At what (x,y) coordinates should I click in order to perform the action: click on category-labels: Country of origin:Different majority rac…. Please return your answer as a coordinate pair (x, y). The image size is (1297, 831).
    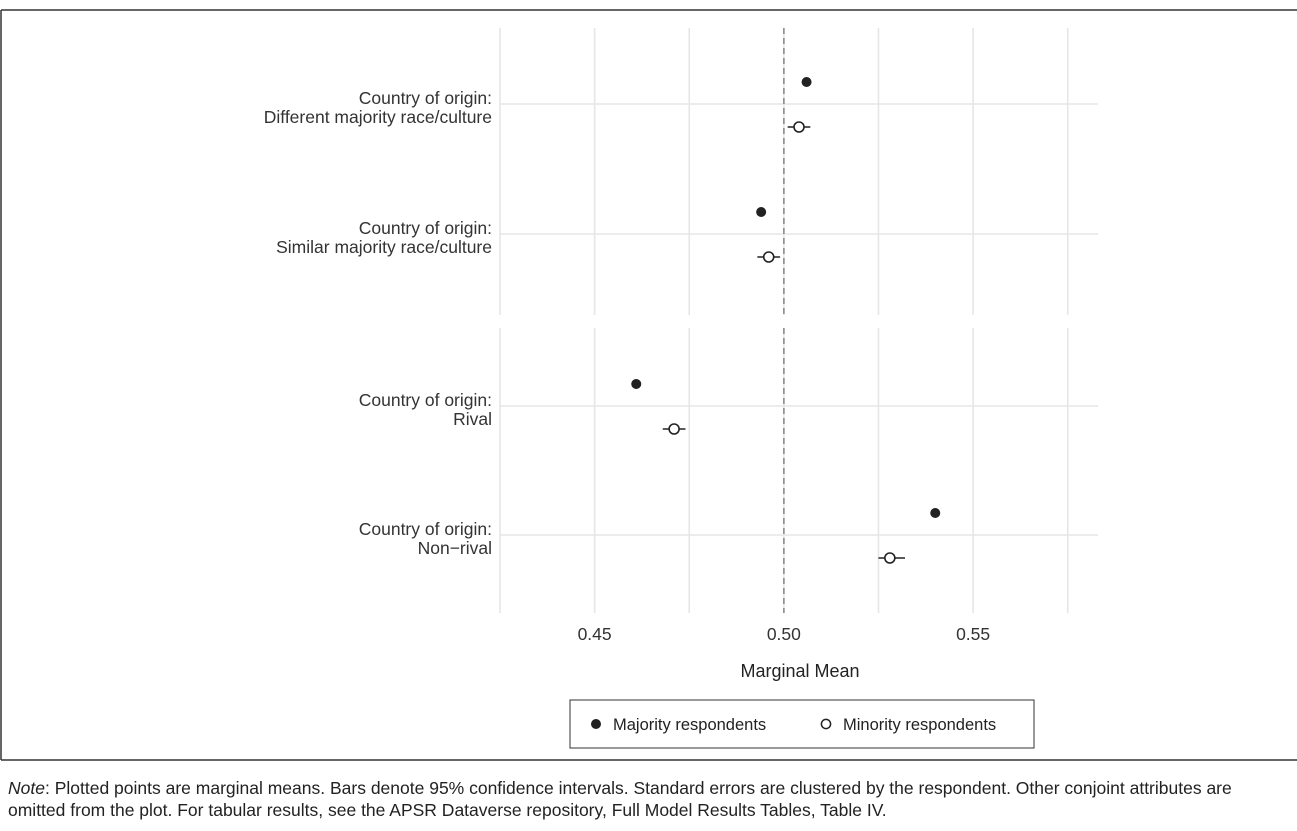
    Looking at the image, I should click on (378, 323).